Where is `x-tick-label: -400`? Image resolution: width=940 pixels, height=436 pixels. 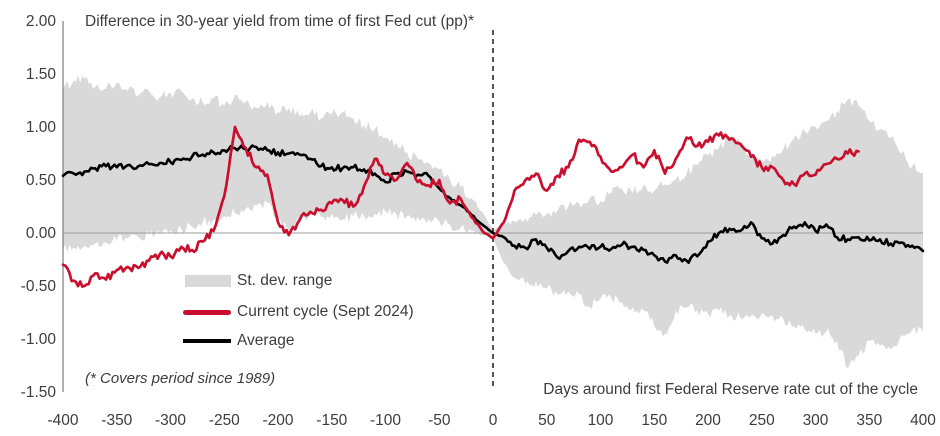 x-tick-label: -400 is located at coordinates (62, 420).